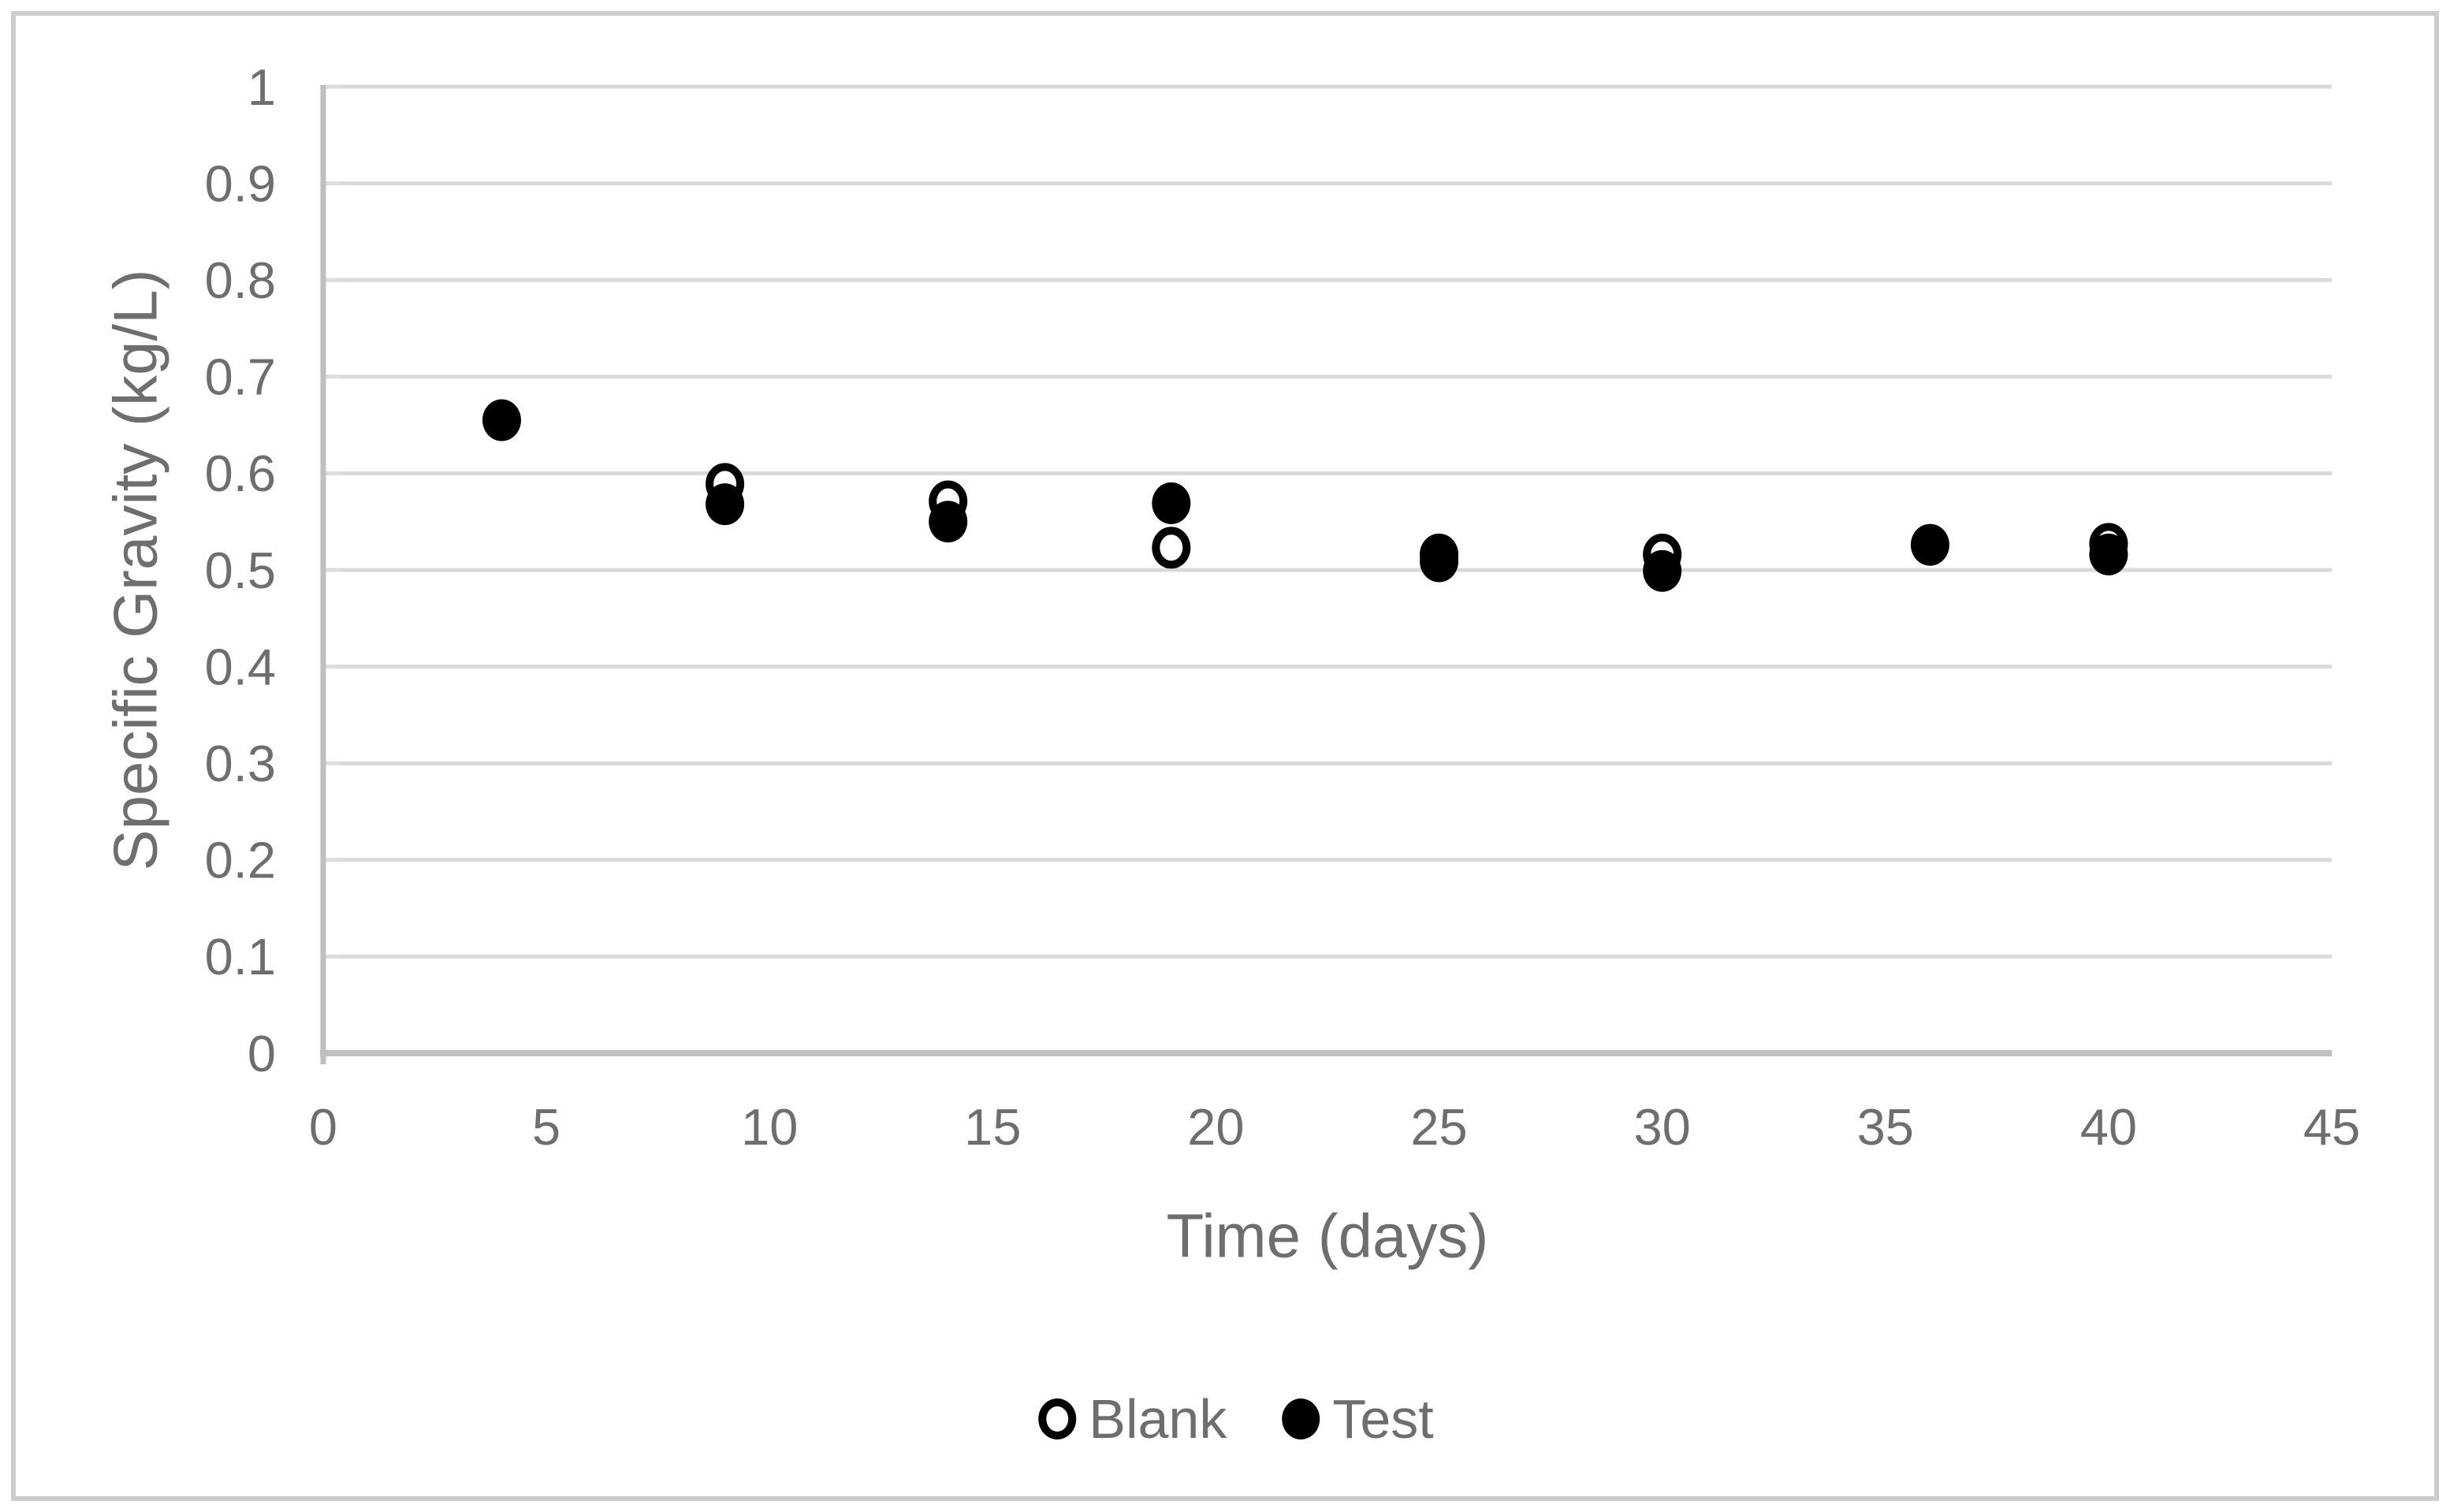 The image size is (2450, 1512). I want to click on x-tick-label: 35, so click(1885, 1127).